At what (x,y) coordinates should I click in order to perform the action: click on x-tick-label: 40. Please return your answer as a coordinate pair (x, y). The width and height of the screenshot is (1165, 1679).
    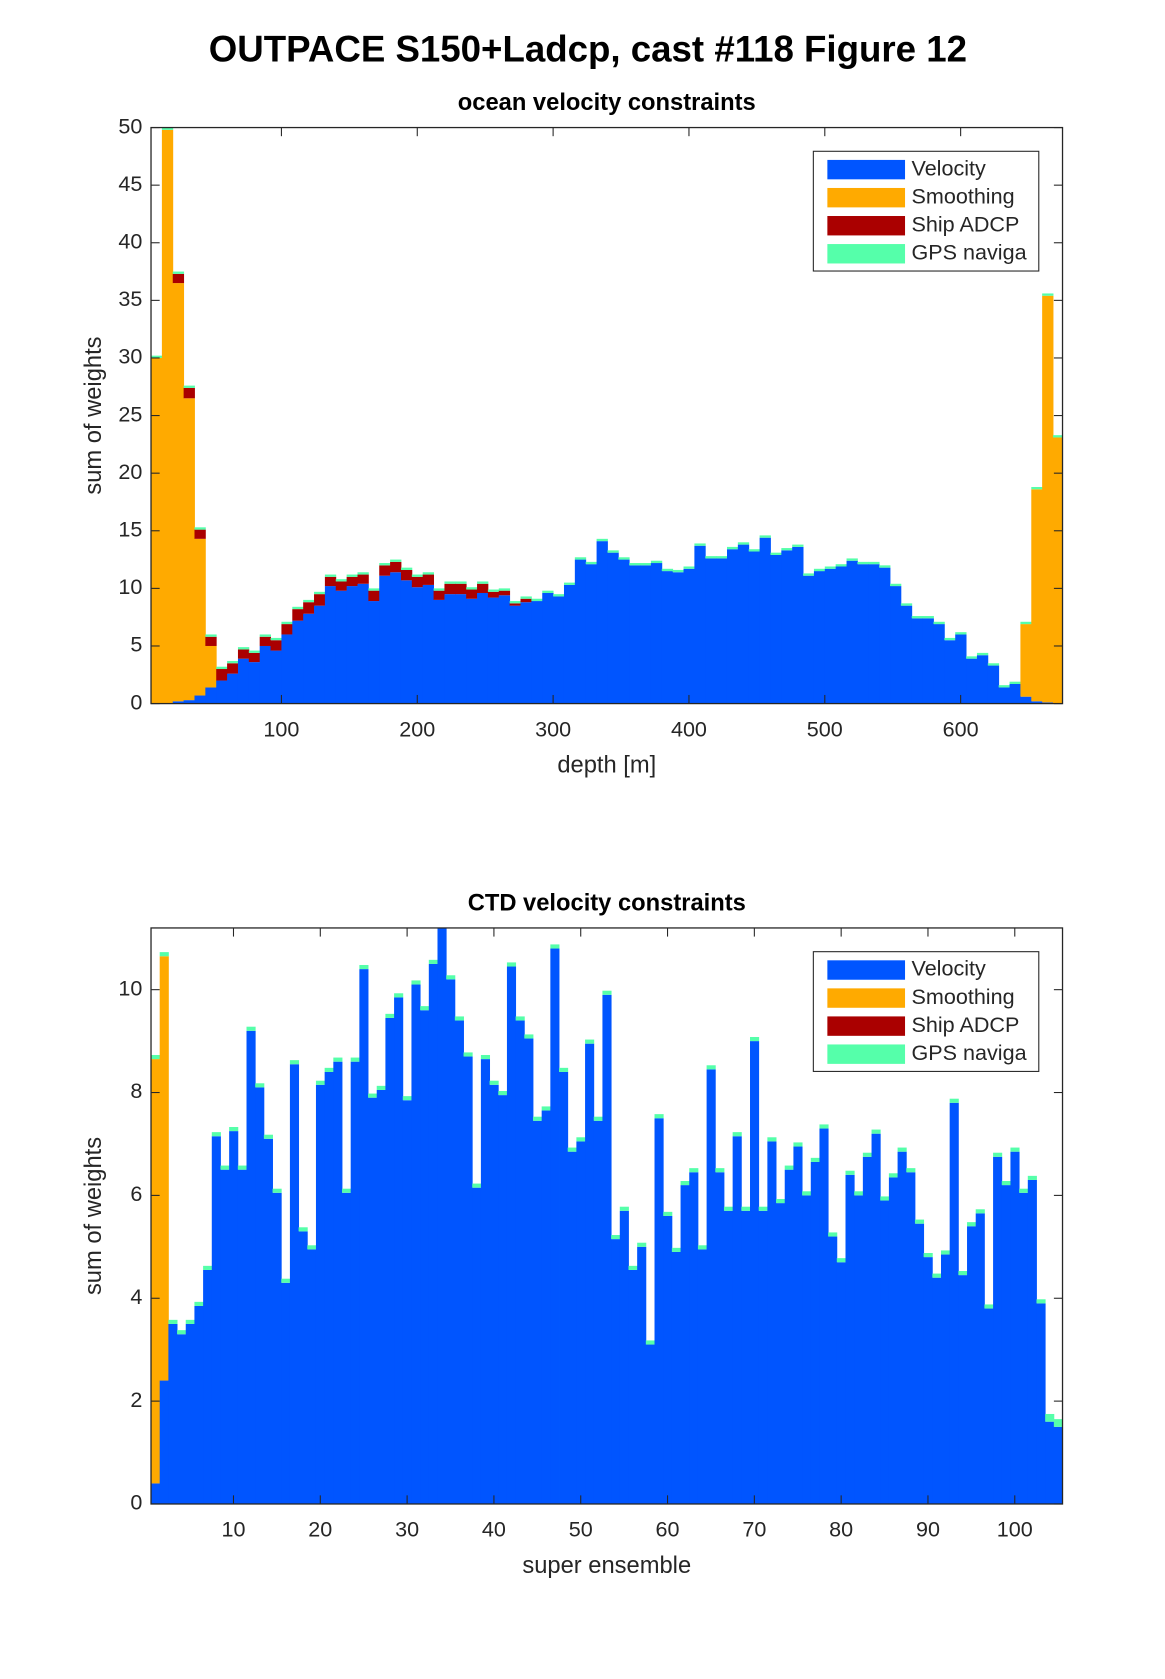
    Looking at the image, I should click on (494, 1529).